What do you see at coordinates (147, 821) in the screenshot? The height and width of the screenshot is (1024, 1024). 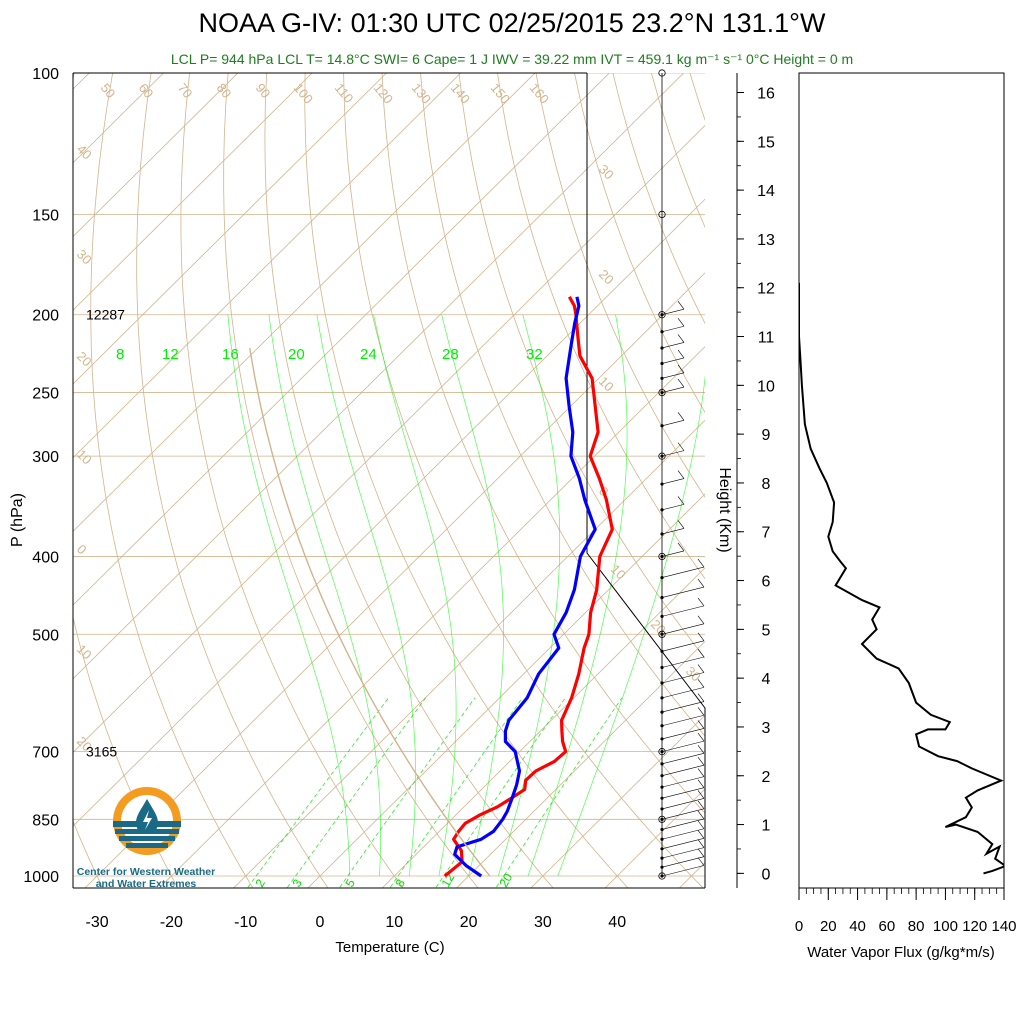 I see `cw3e-logo` at bounding box center [147, 821].